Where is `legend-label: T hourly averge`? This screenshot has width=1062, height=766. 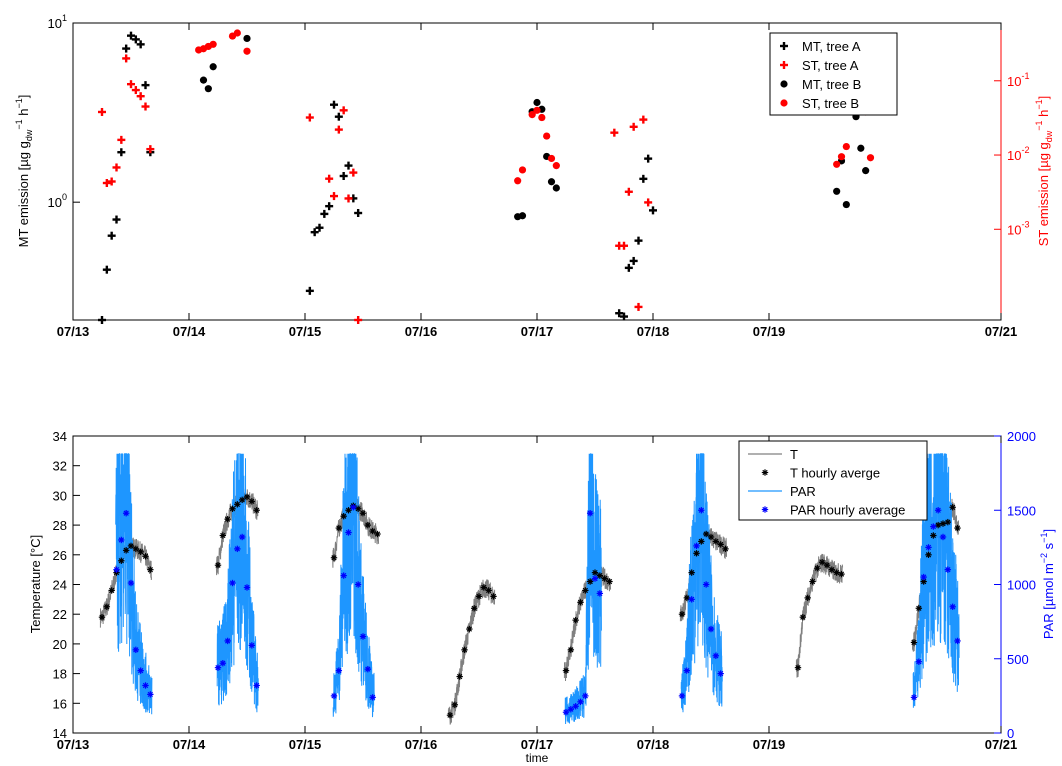
legend-label: T hourly averge is located at coordinates (835, 473).